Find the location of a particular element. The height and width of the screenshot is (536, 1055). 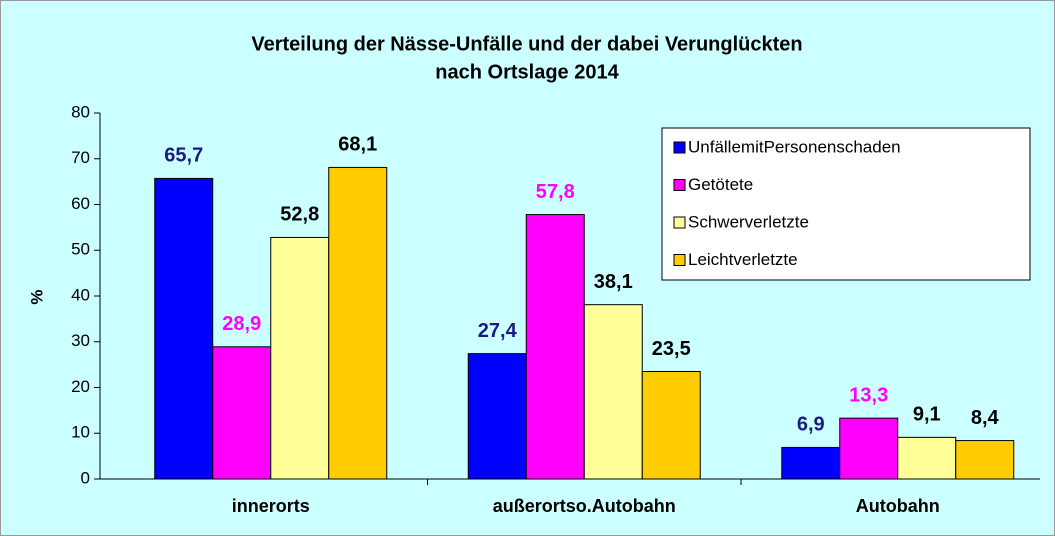

data-label: 52,8 is located at coordinates (299, 215).